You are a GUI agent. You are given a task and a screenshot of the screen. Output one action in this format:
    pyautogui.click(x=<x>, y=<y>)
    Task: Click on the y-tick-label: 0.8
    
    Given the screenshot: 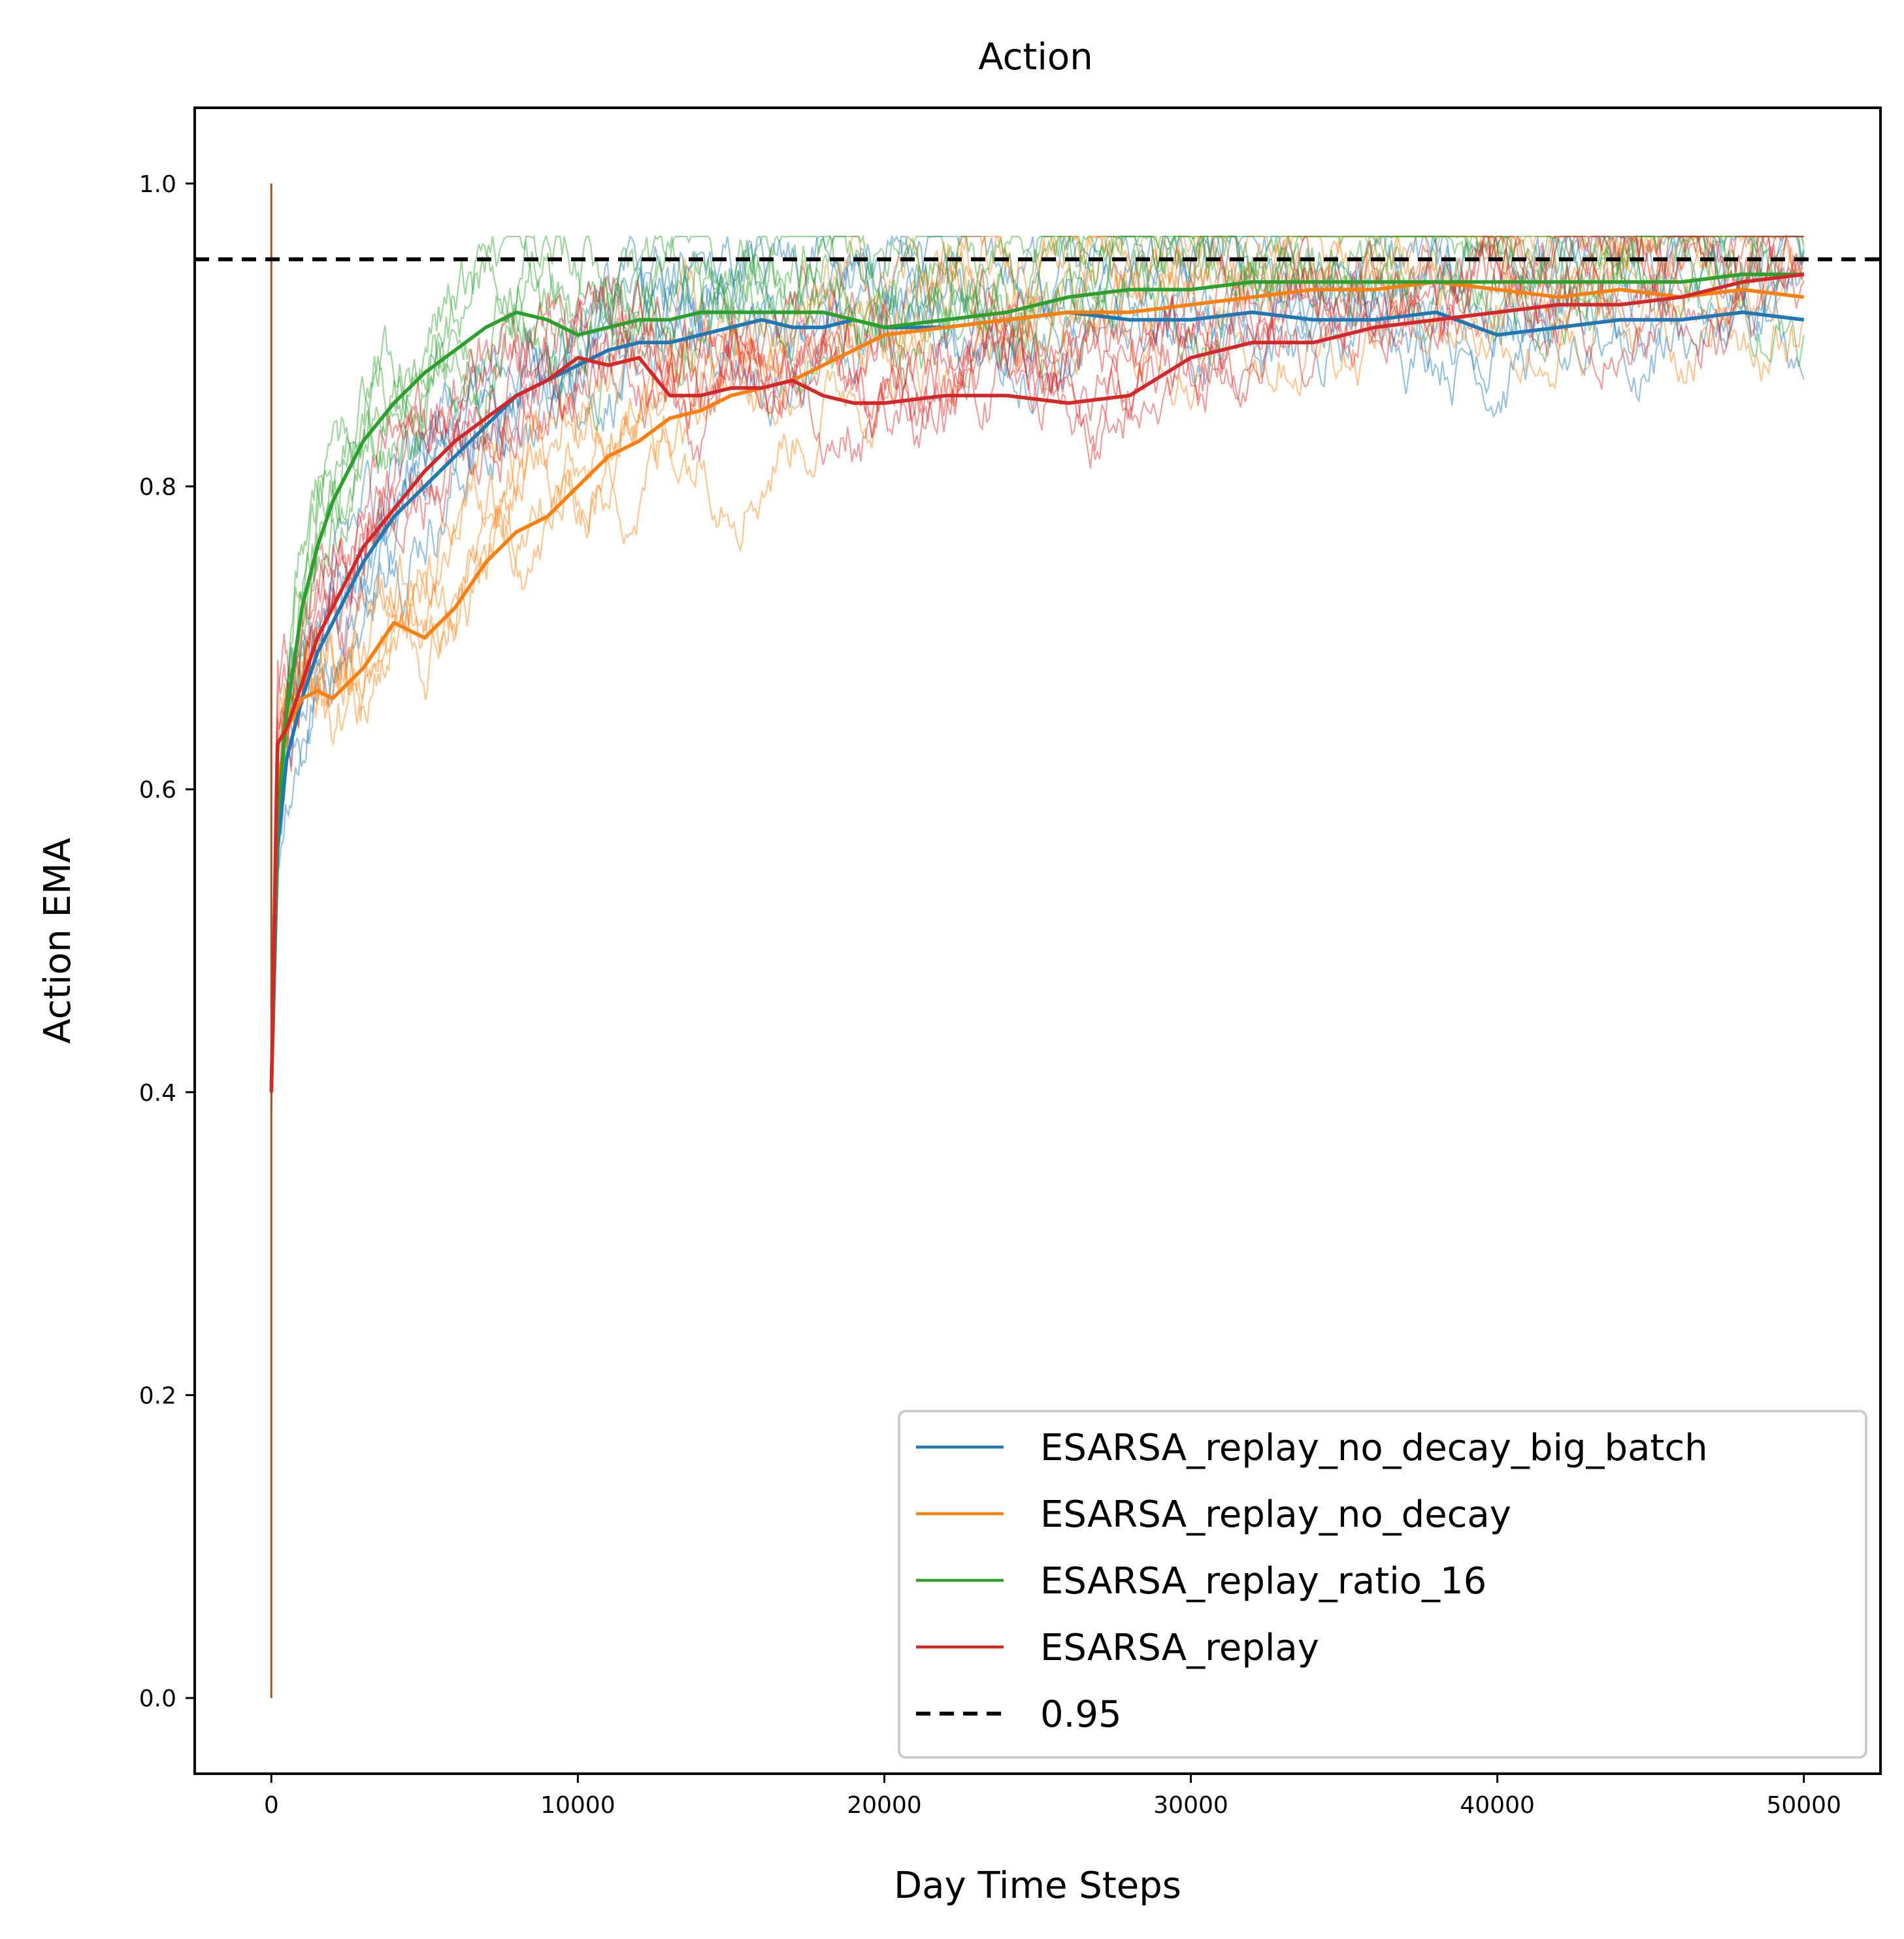 What is the action you would take?
    pyautogui.click(x=157, y=487)
    